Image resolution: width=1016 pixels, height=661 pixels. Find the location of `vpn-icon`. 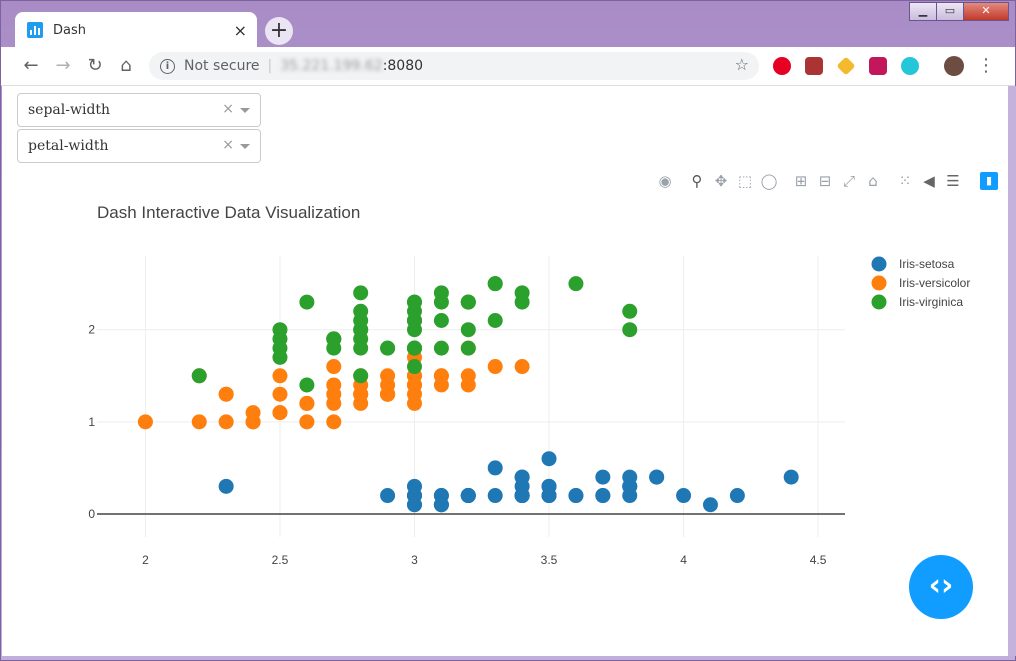

vpn-icon is located at coordinates (910, 66).